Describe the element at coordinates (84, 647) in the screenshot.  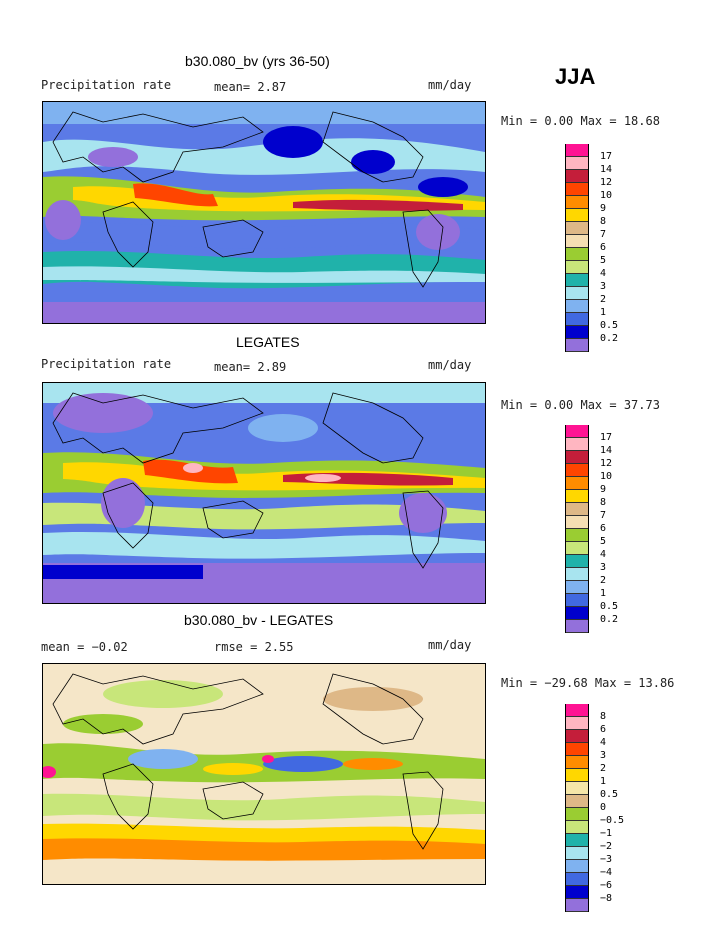
I see `panel-3-mean-label: mean = −0.02` at that location.